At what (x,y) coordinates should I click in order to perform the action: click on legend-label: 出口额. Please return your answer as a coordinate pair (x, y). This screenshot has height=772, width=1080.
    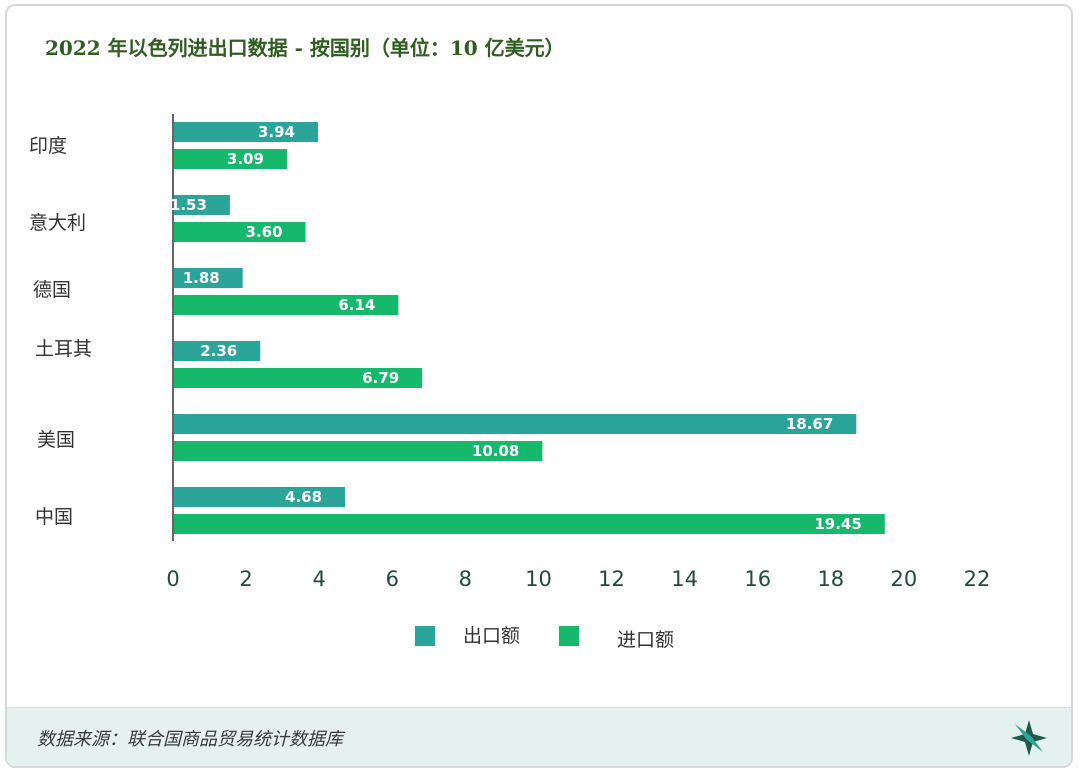
    Looking at the image, I should click on (491, 636).